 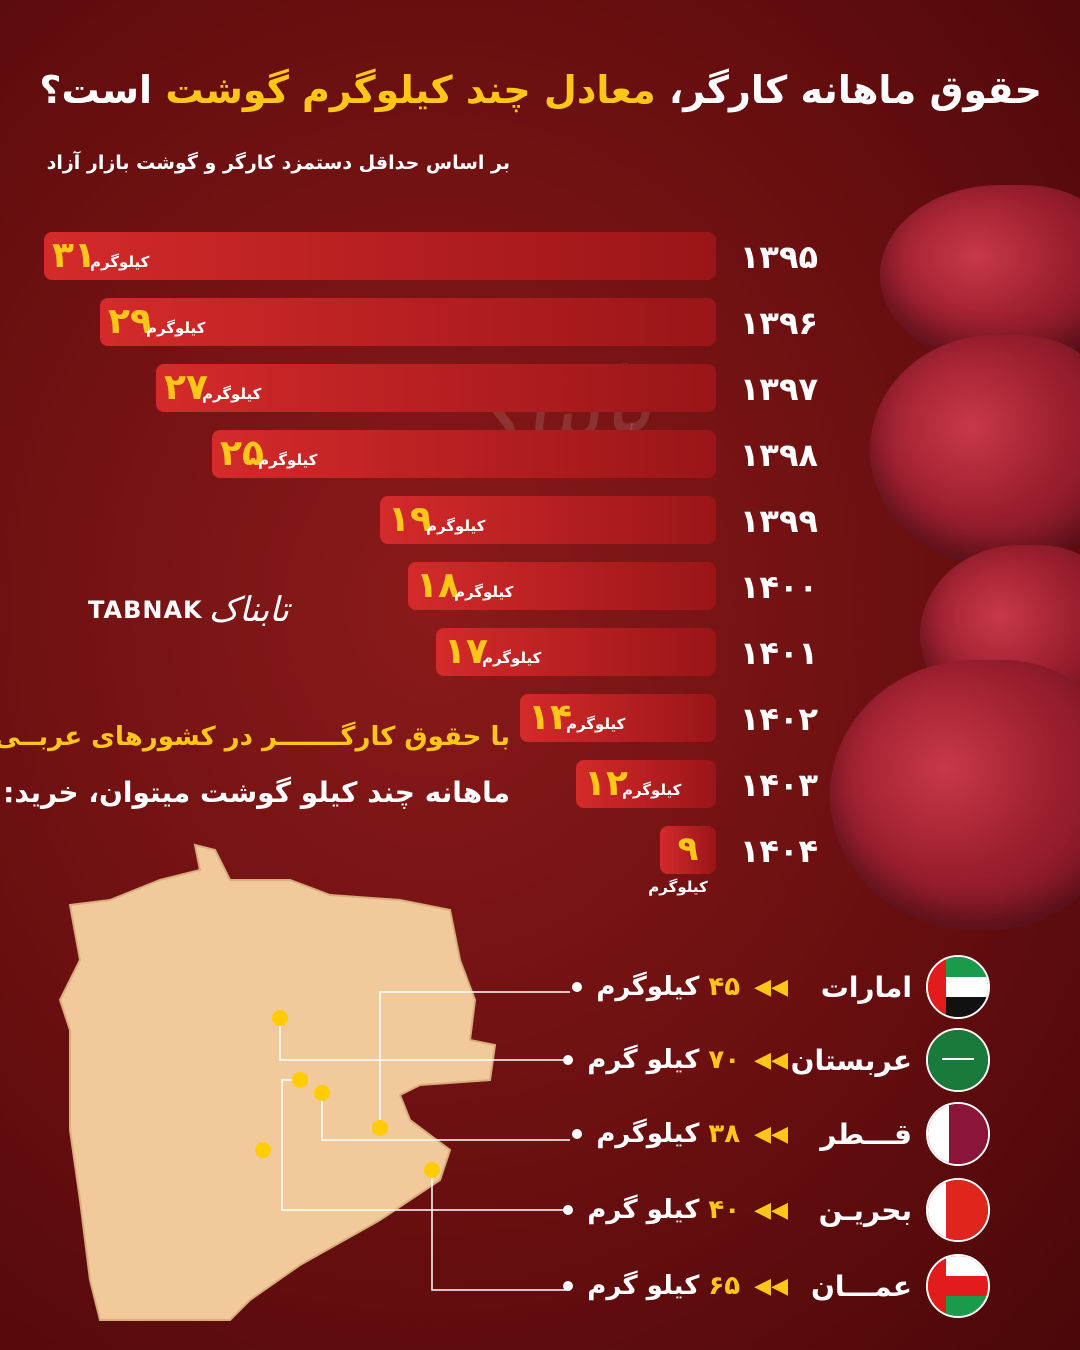 I want to click on country-row-oman: عمـــان ◀◀ ۶۵ کیلو گرم, so click(x=776, y=1286).